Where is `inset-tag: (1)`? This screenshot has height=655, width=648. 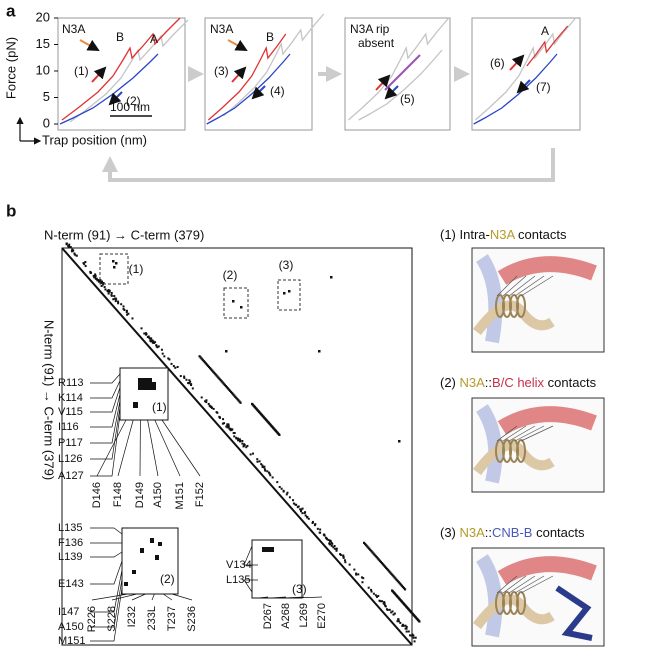 inset-tag: (1) is located at coordinates (159, 407).